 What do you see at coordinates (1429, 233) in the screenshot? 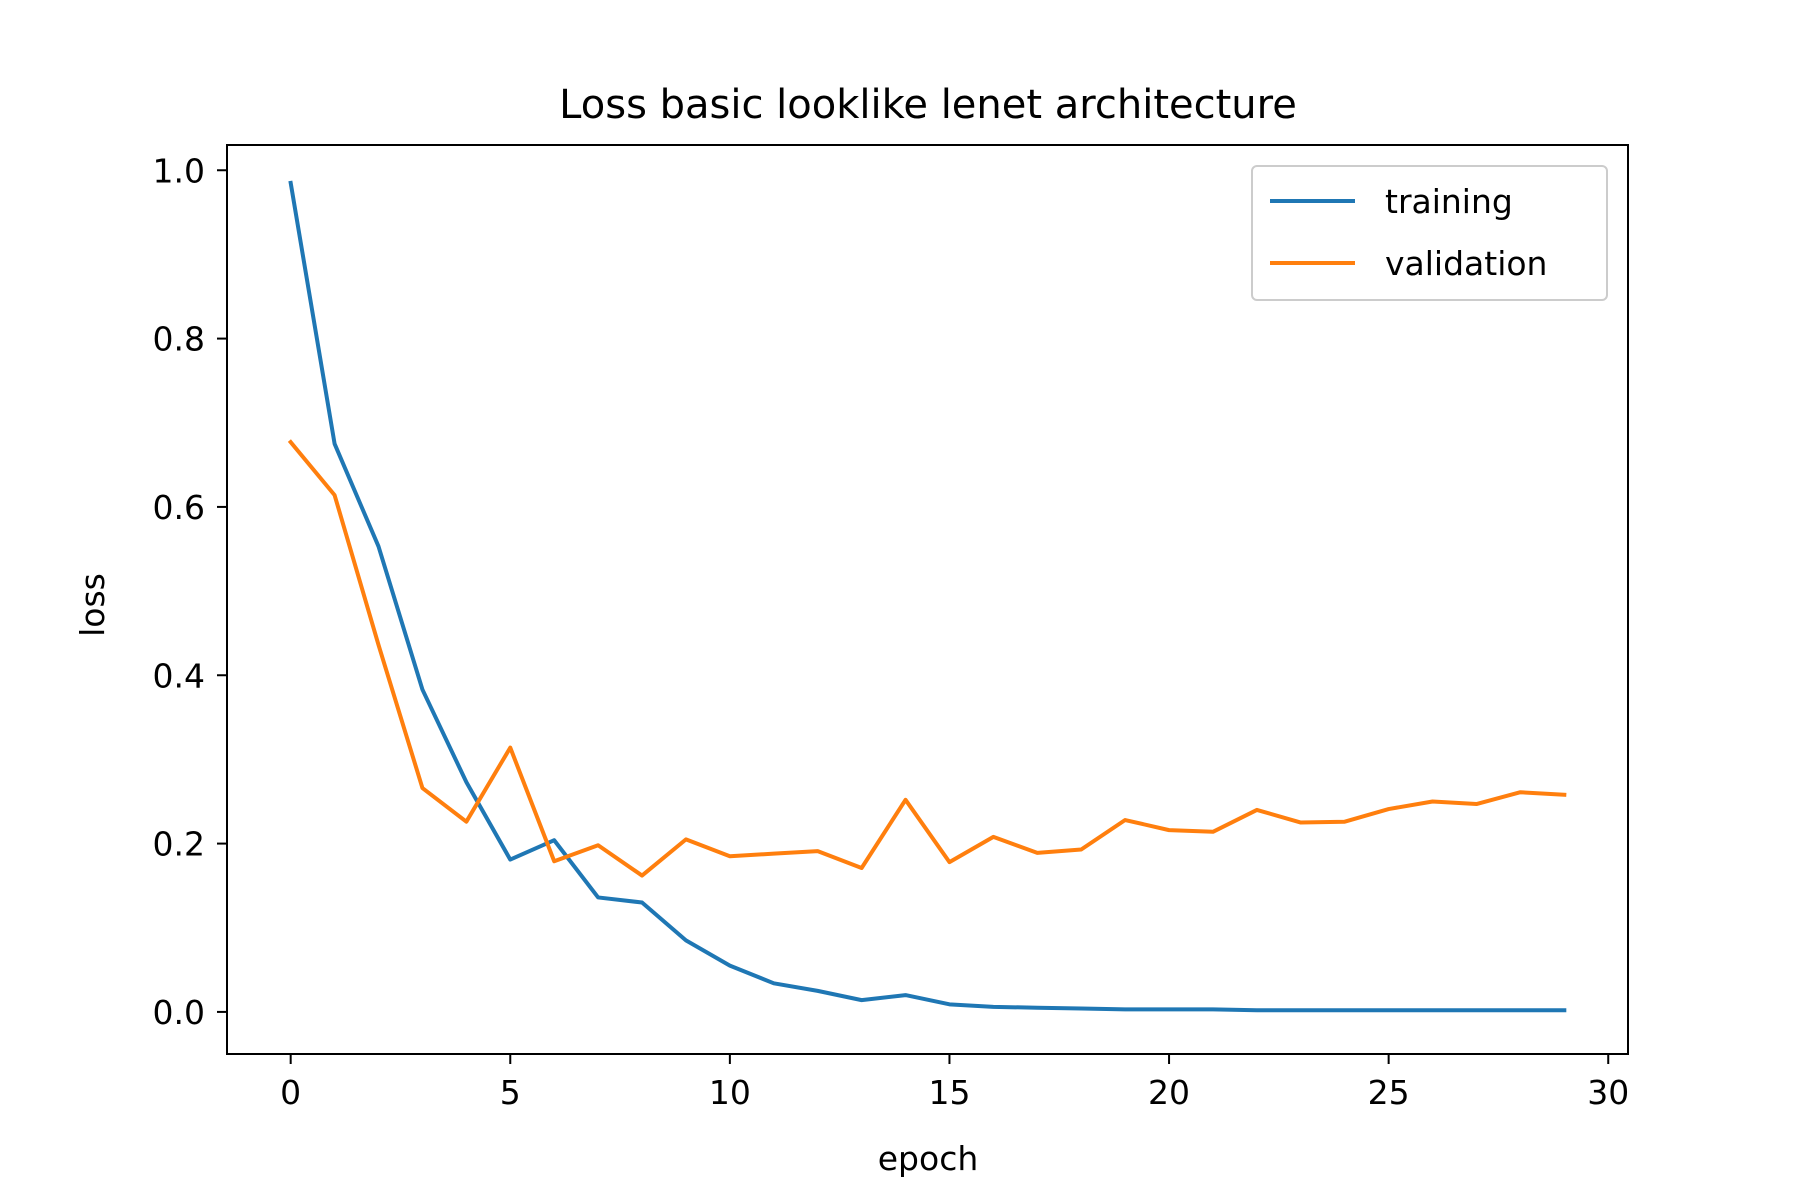
I see `legend: training validation` at bounding box center [1429, 233].